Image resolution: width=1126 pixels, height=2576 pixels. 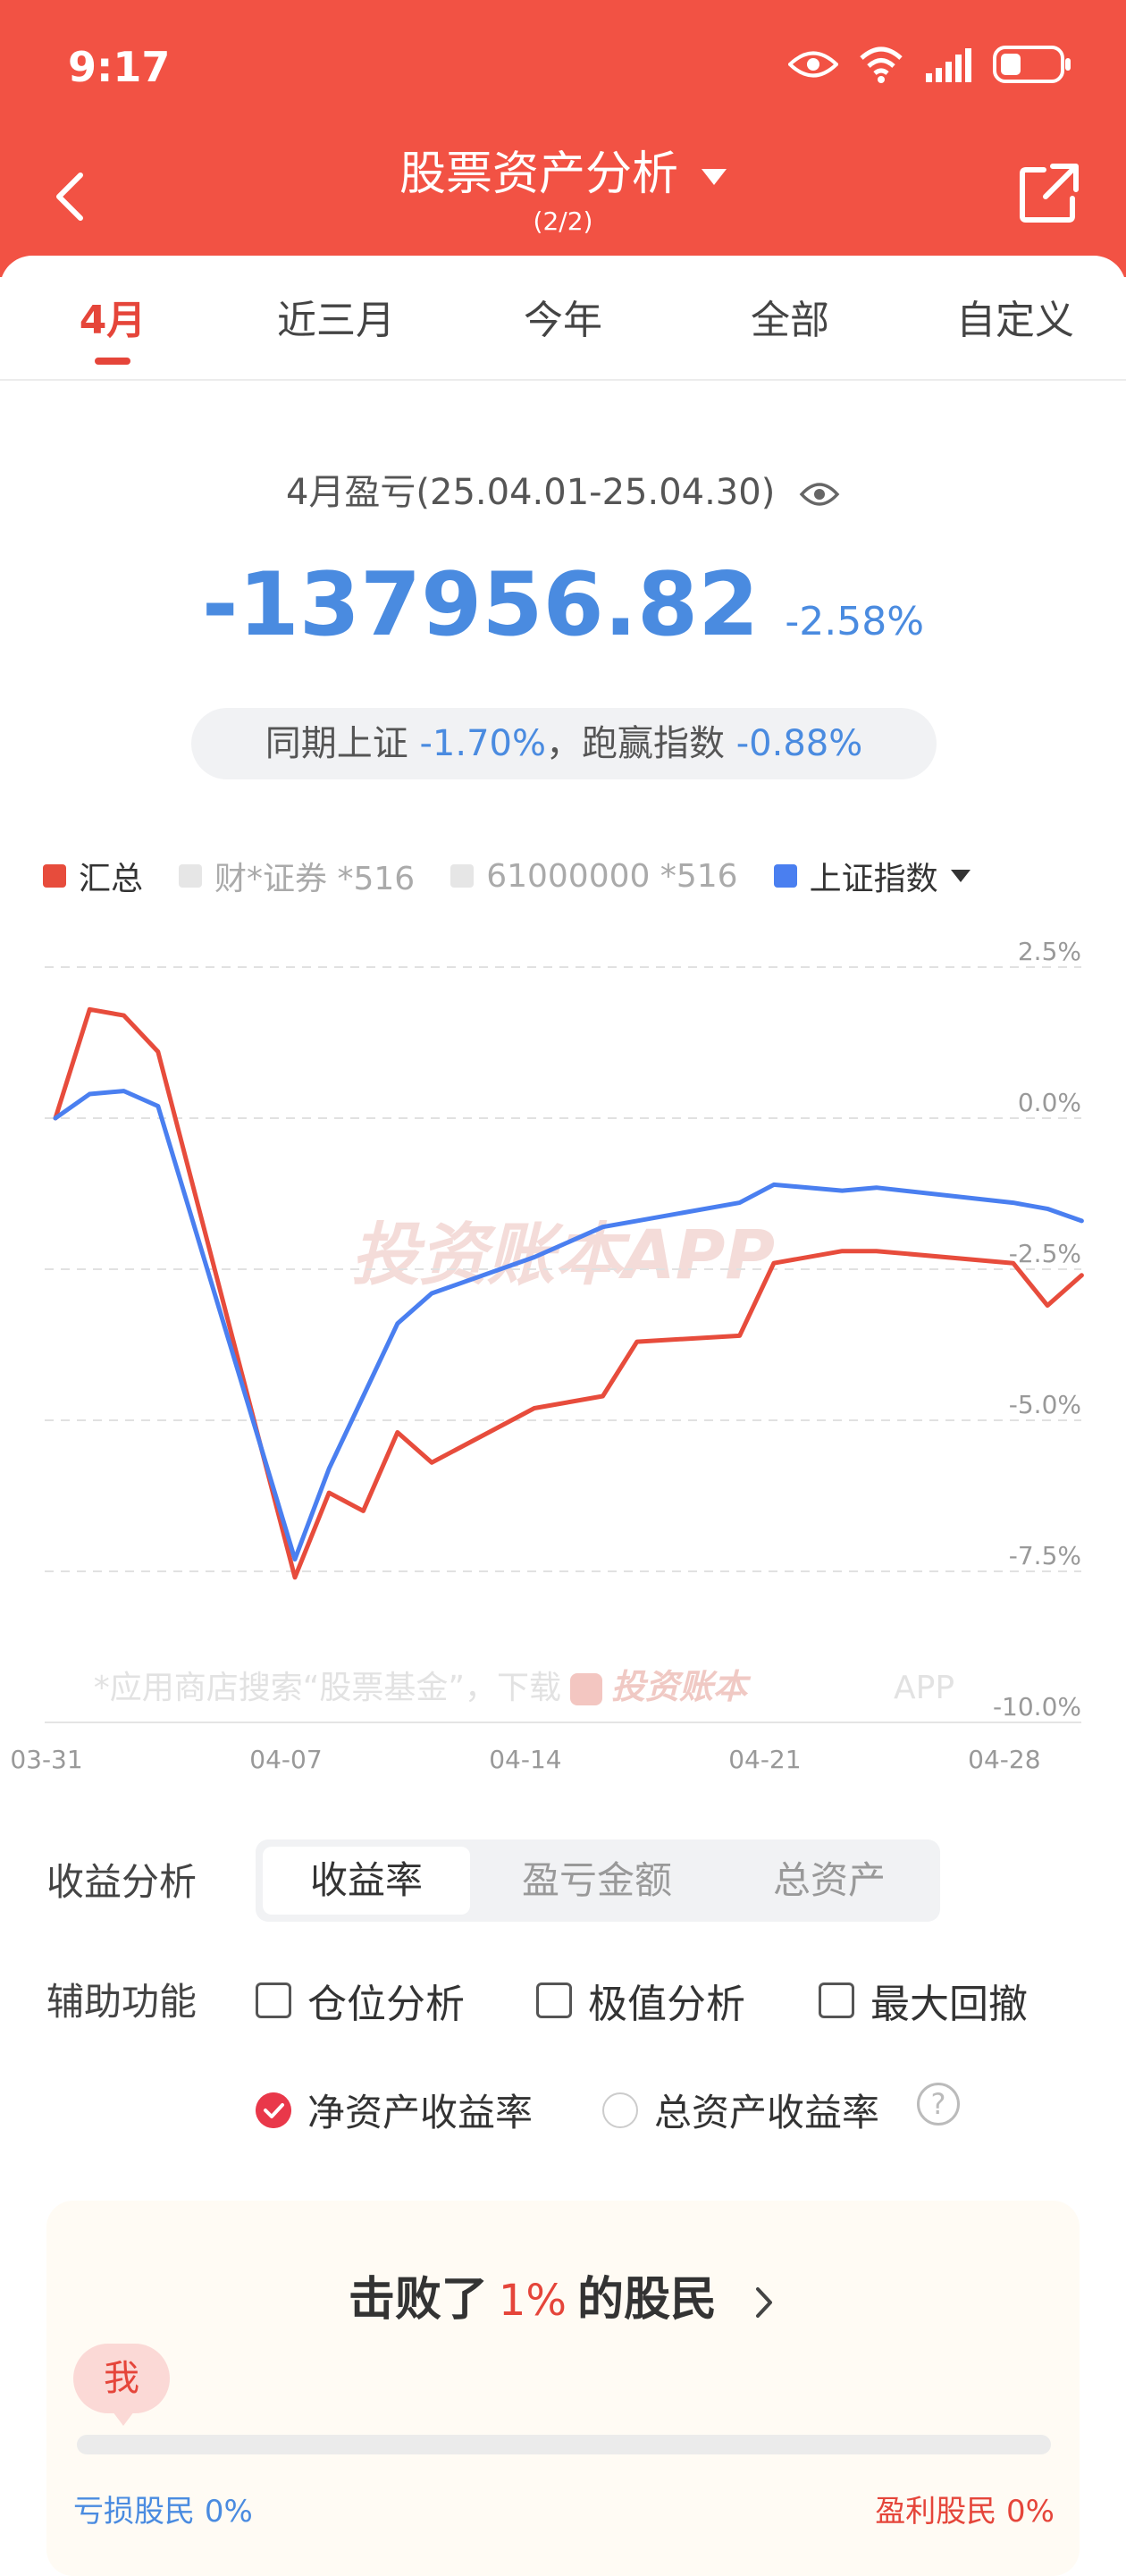 I want to click on tab-label: 全部, so click(x=790, y=321).